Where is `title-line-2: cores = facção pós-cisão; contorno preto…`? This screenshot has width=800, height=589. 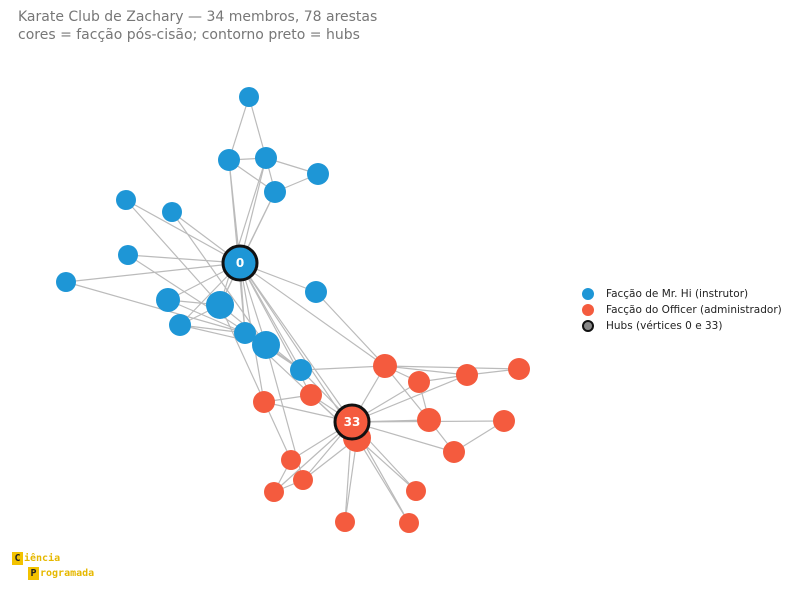
title-line-2: cores = facção pós-cisão; contorno preto… is located at coordinates (189, 35).